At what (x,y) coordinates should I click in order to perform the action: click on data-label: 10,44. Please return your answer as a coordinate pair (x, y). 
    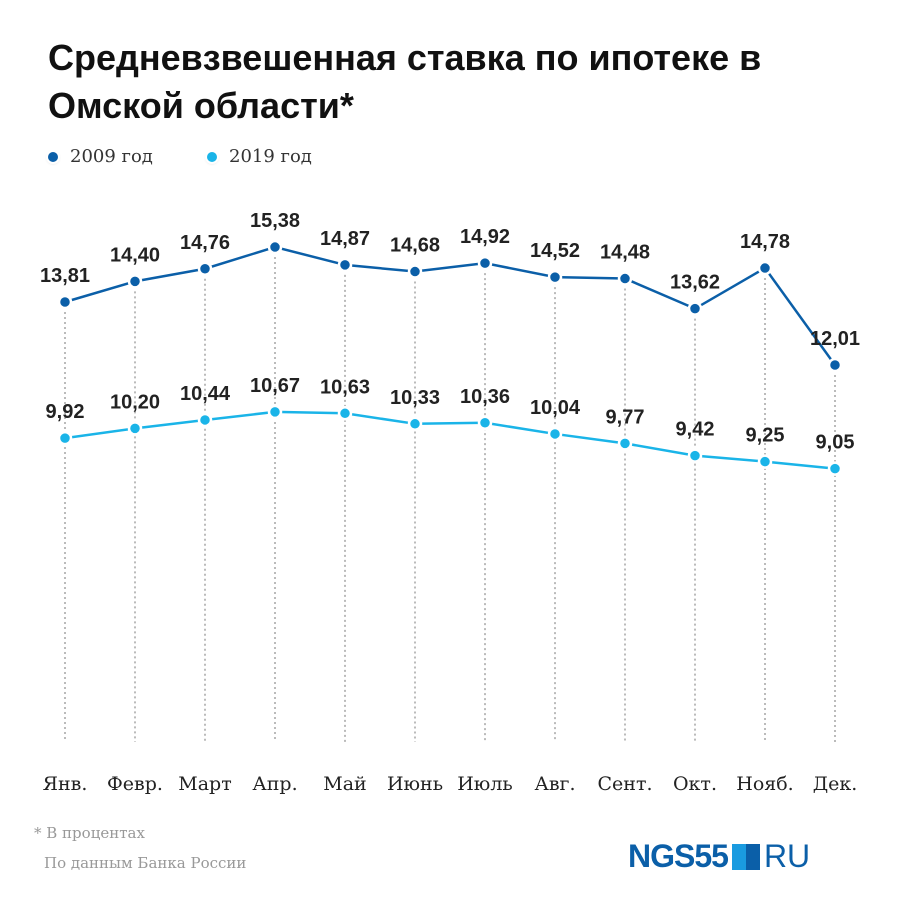
    Looking at the image, I should click on (205, 394).